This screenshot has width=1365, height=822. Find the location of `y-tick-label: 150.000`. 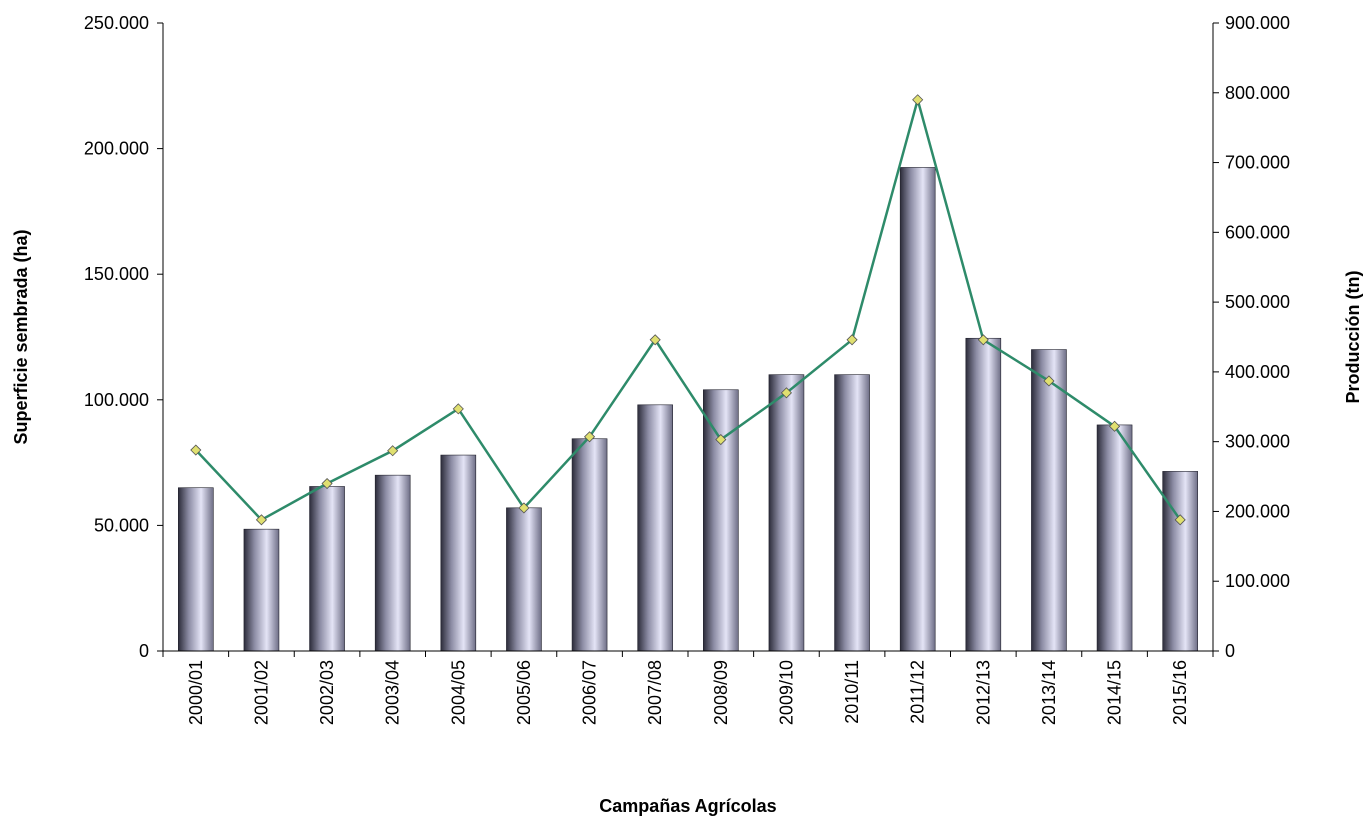

y-tick-label: 150.000 is located at coordinates (116, 274).